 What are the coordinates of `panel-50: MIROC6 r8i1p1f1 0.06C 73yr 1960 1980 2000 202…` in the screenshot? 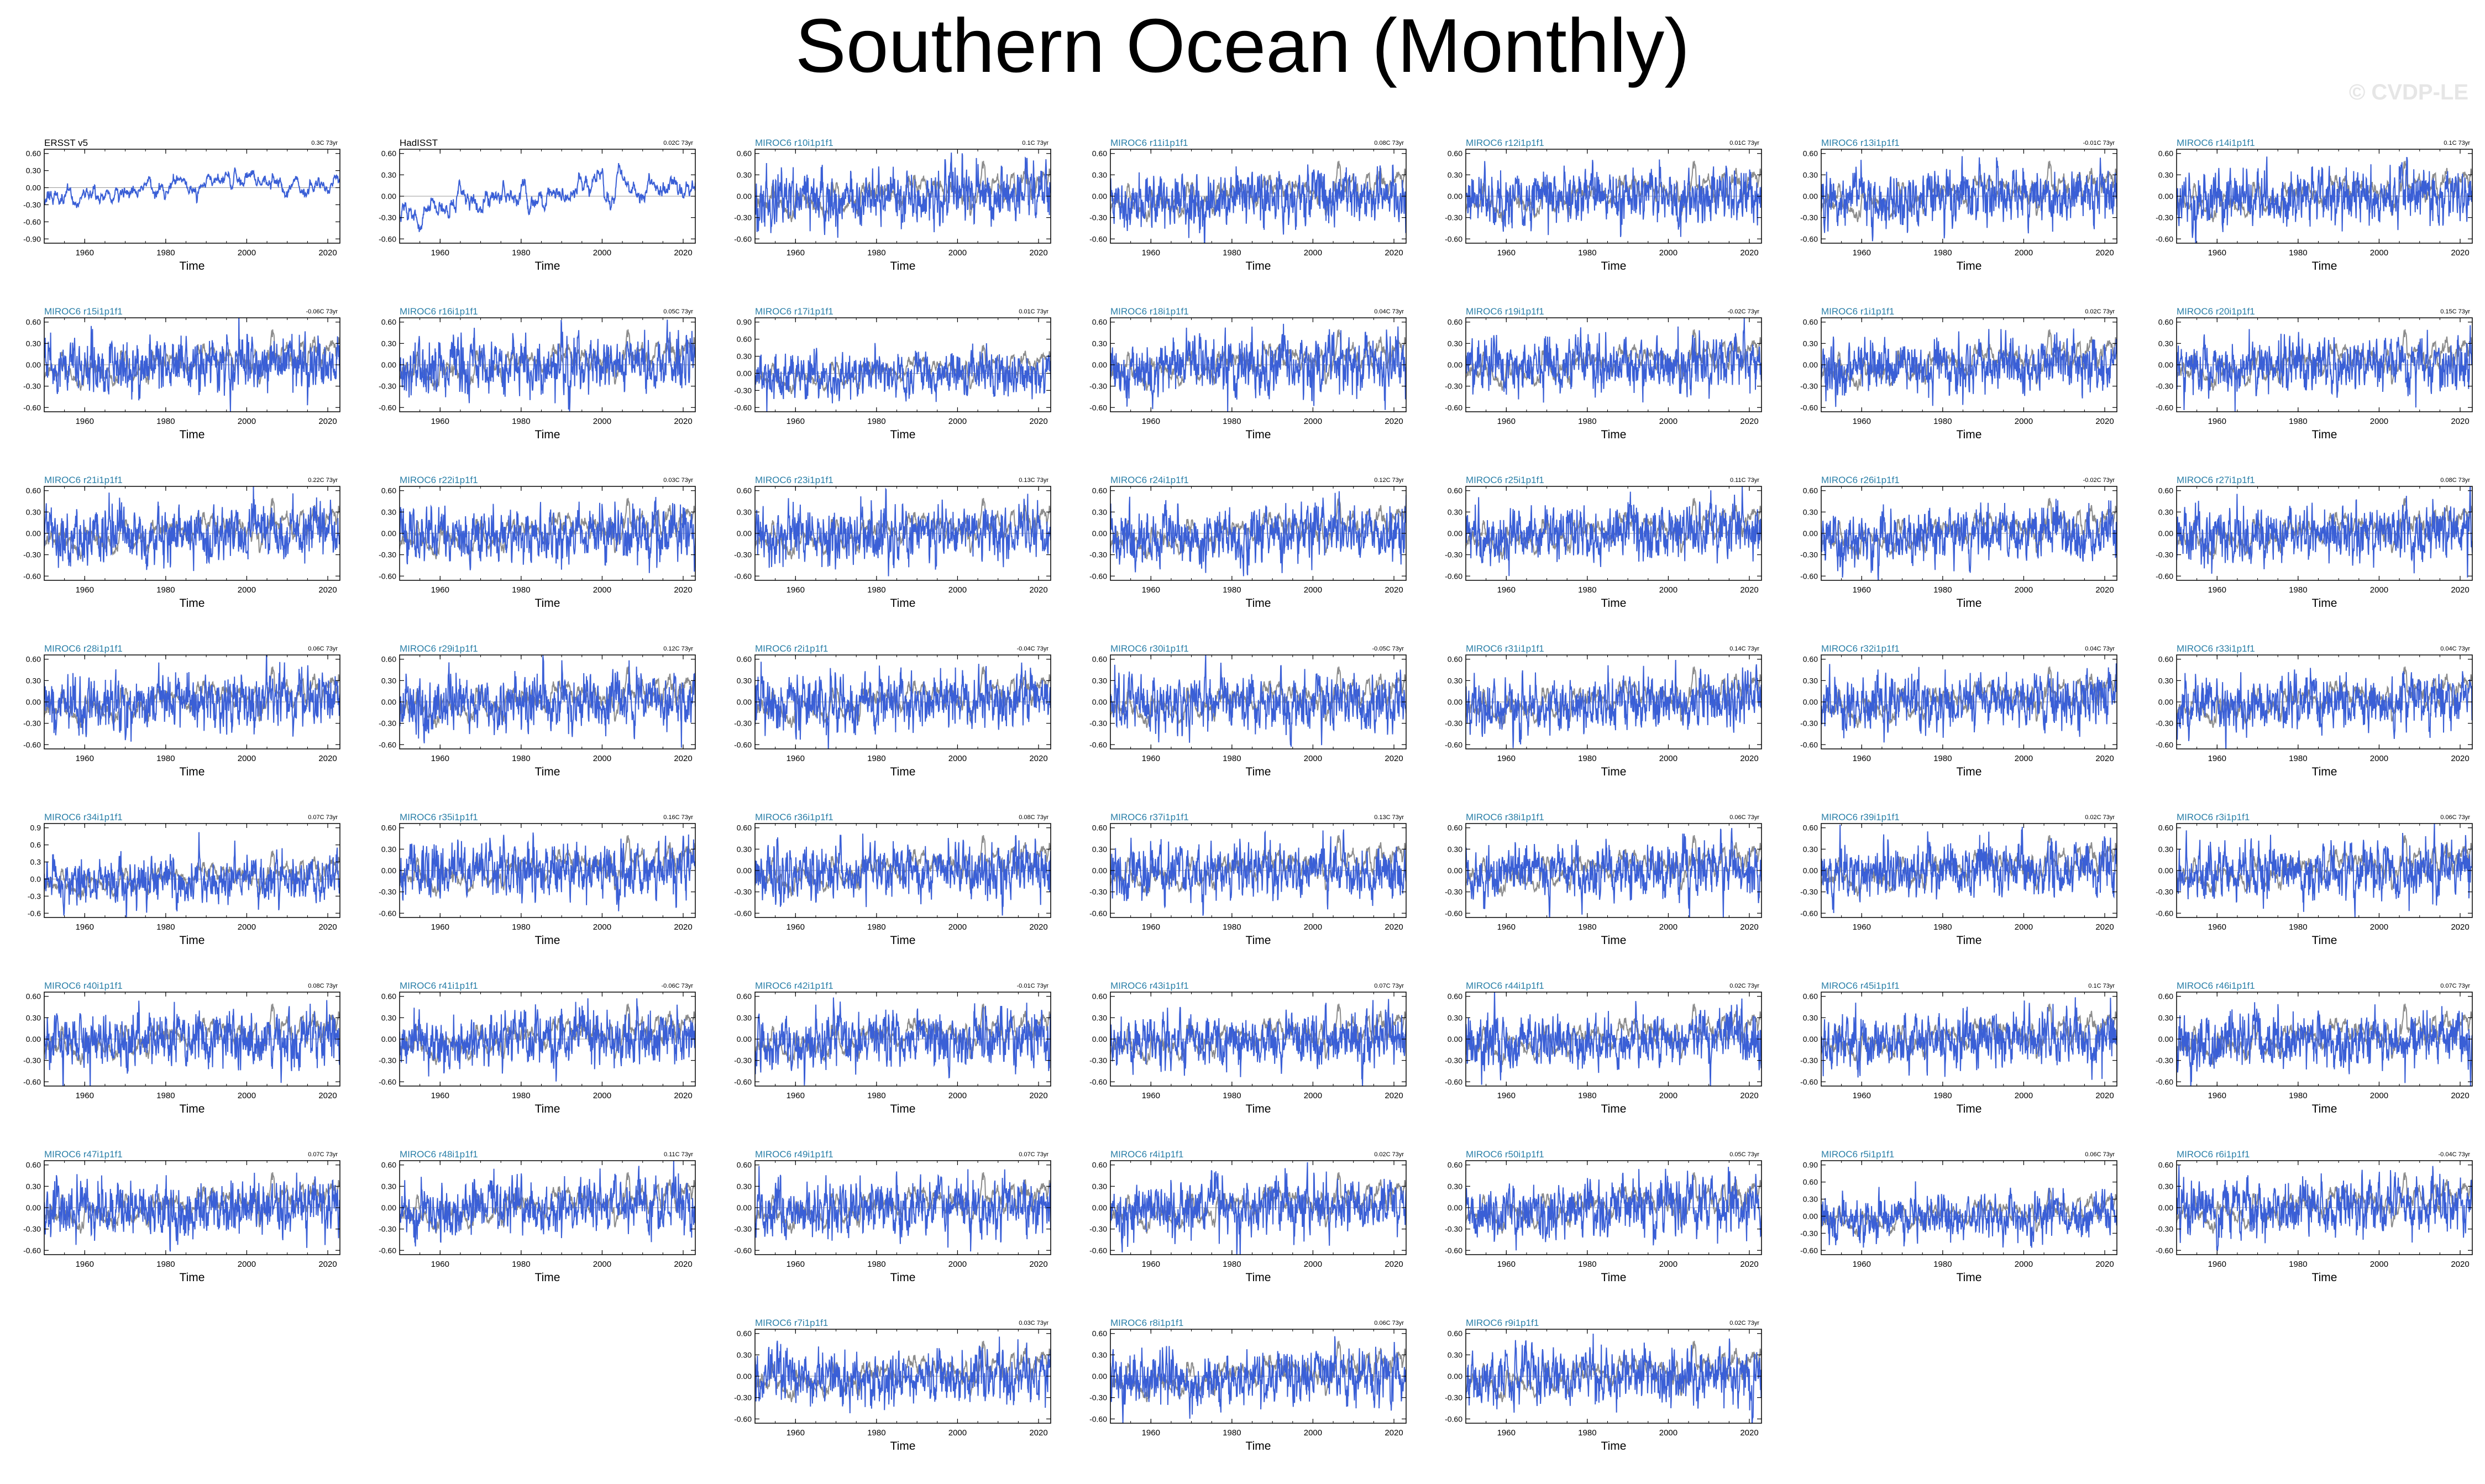 It's located at (1248, 1385).